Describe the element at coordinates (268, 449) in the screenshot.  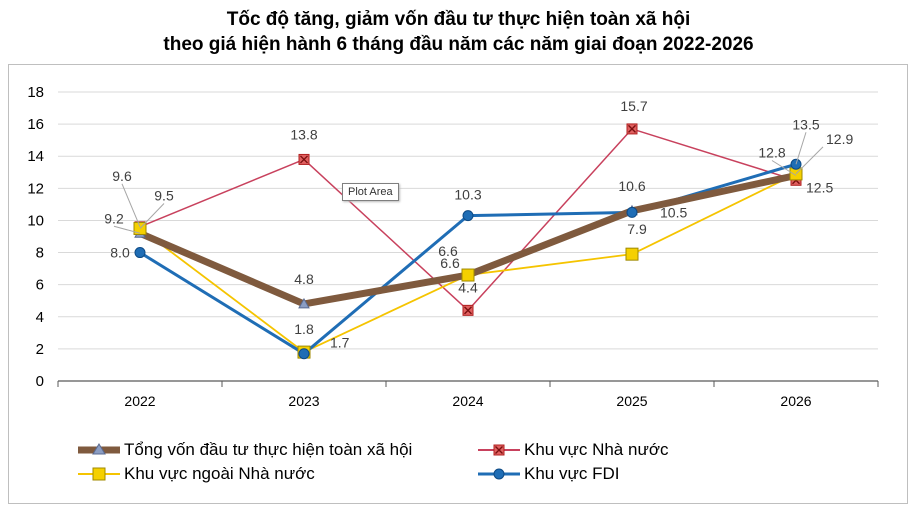
I see `legend-label-total: Tổng vốn đầu tư thực hiện toàn xã hội` at that location.